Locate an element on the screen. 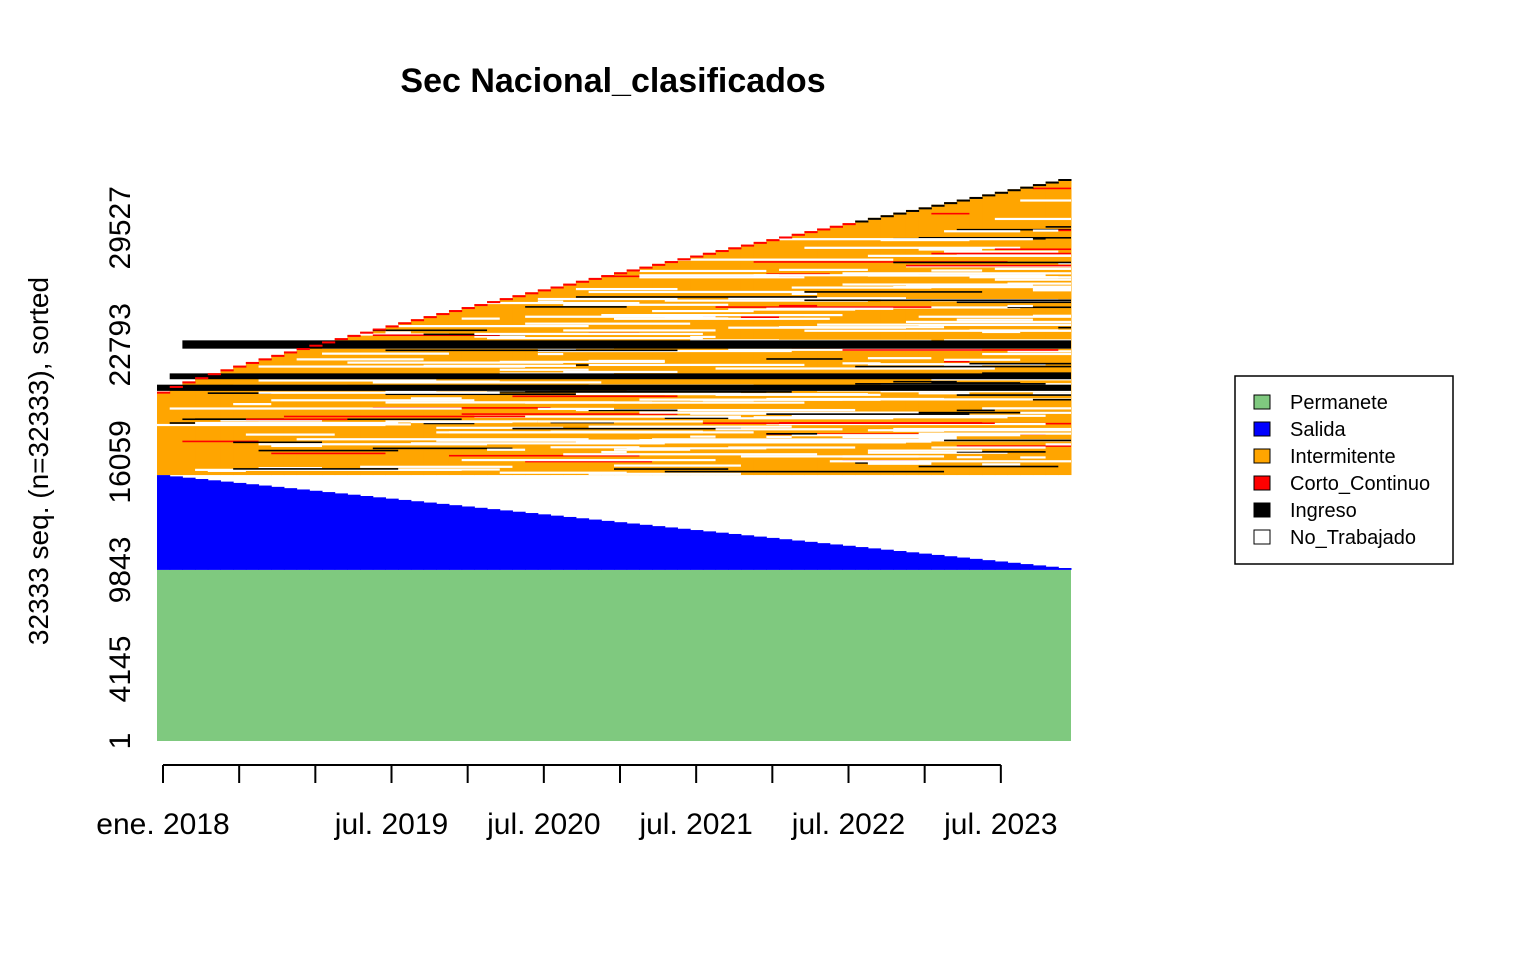  y-axis: 1 4145 9843 16059 22793 29527 is located at coordinates (120, 467).